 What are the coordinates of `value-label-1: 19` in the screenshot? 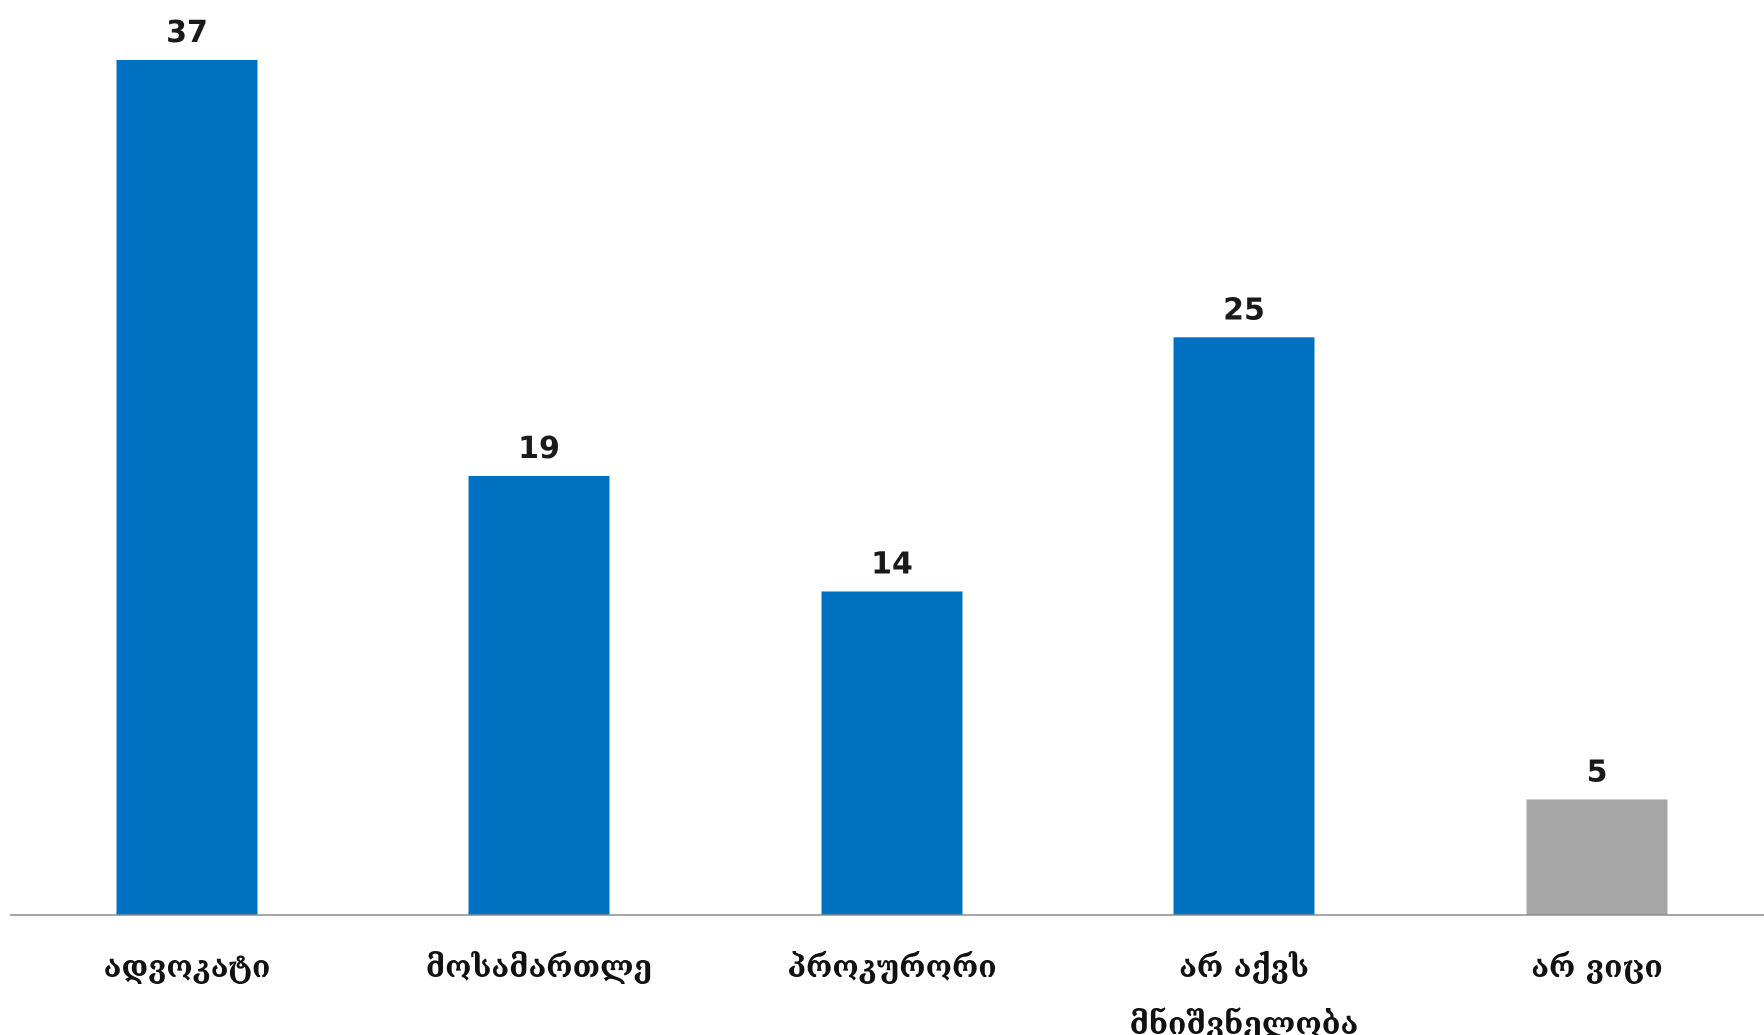 It's located at (539, 448).